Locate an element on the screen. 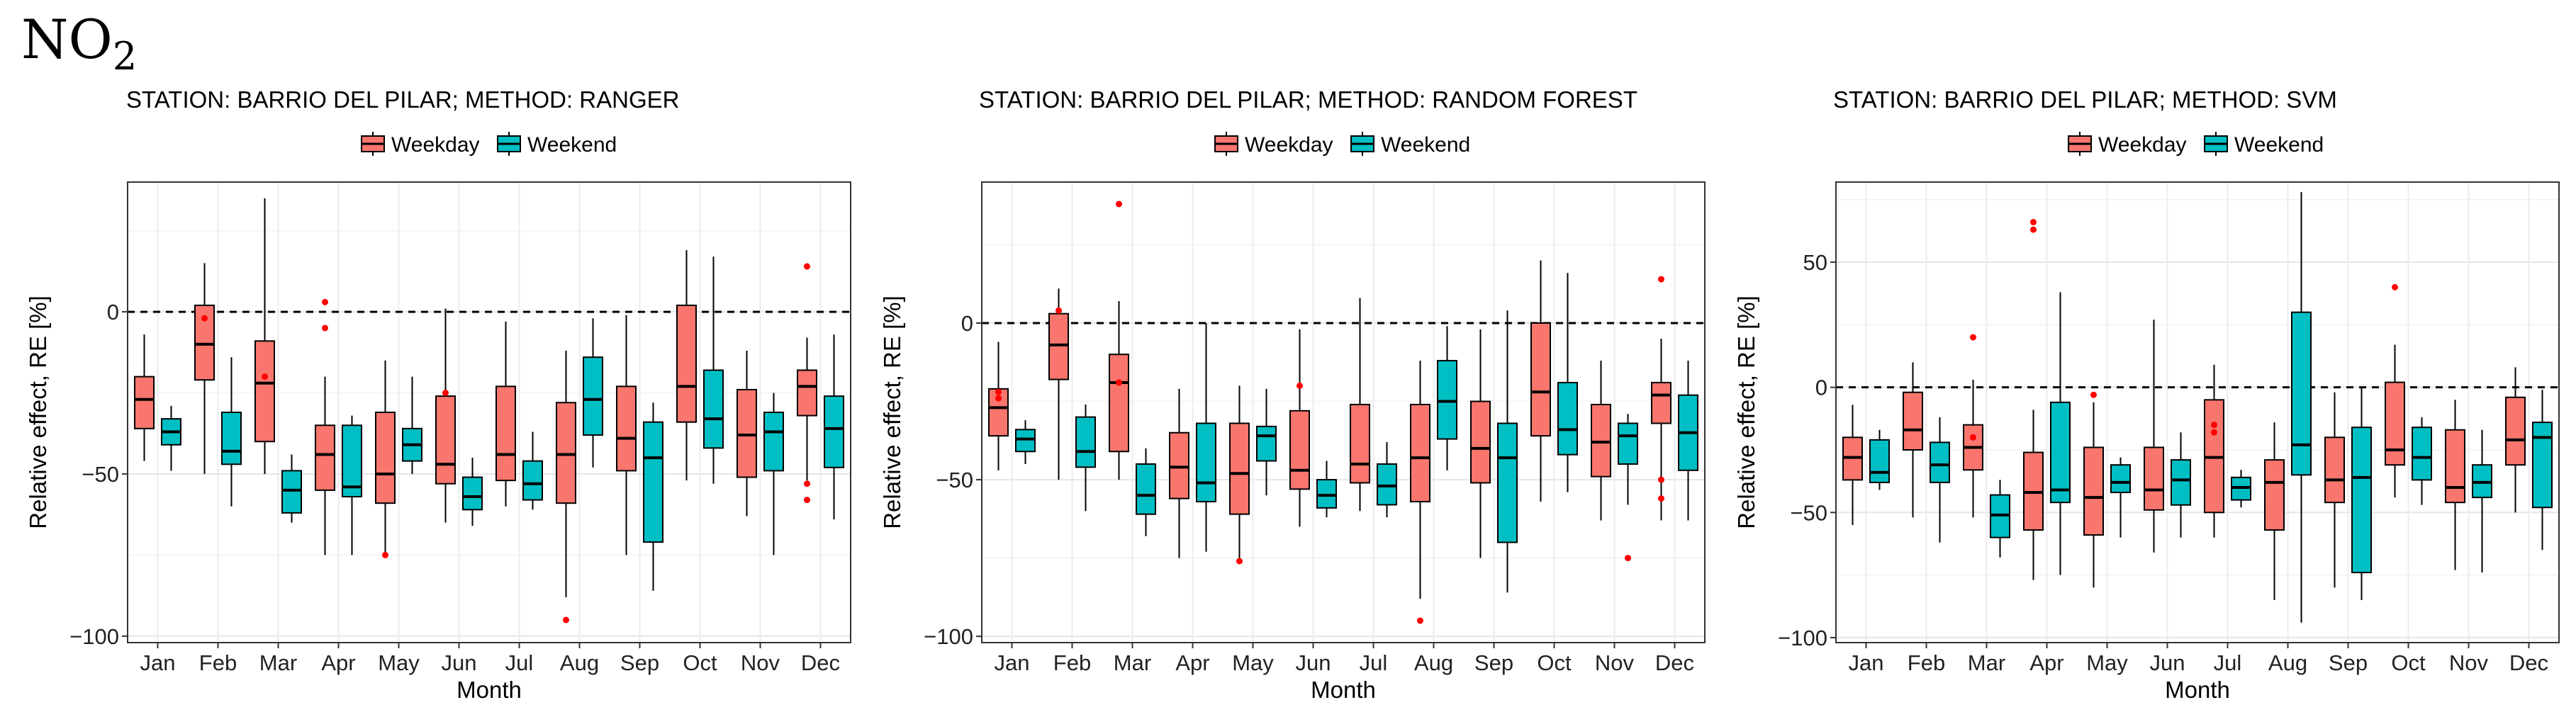 This screenshot has height=717, width=2576. y-tick-label: −50 is located at coordinates (954, 480).